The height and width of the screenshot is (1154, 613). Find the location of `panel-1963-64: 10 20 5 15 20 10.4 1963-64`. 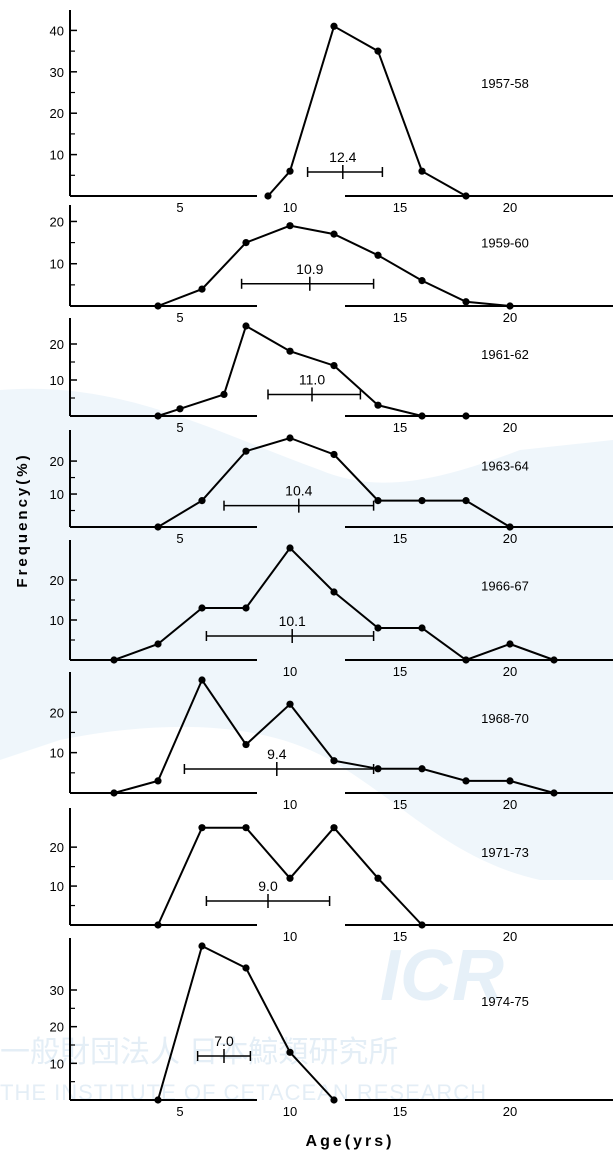

panel-1963-64: 10 20 5 15 20 10.4 1963-64 is located at coordinates (331, 488).